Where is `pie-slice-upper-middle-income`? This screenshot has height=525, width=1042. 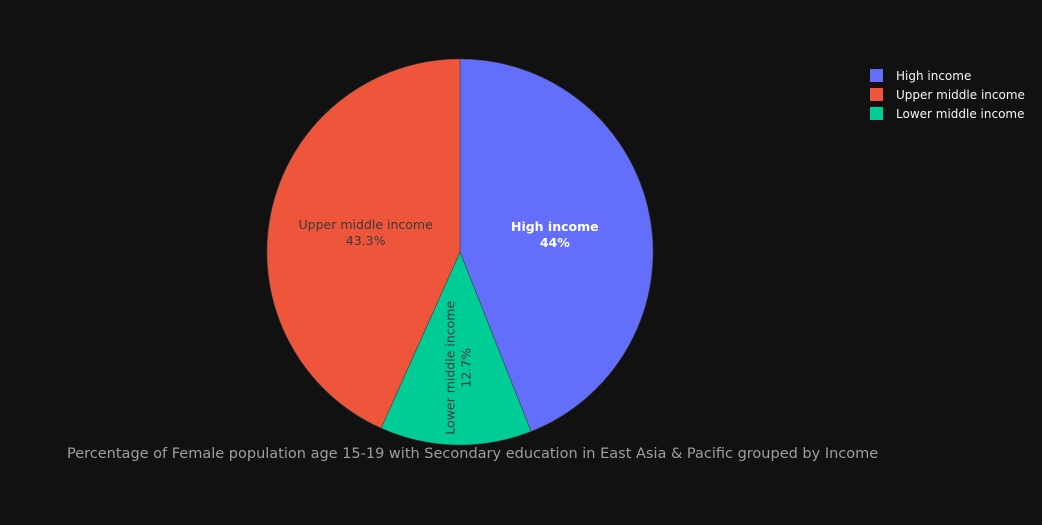 pie-slice-upper-middle-income is located at coordinates (363, 243).